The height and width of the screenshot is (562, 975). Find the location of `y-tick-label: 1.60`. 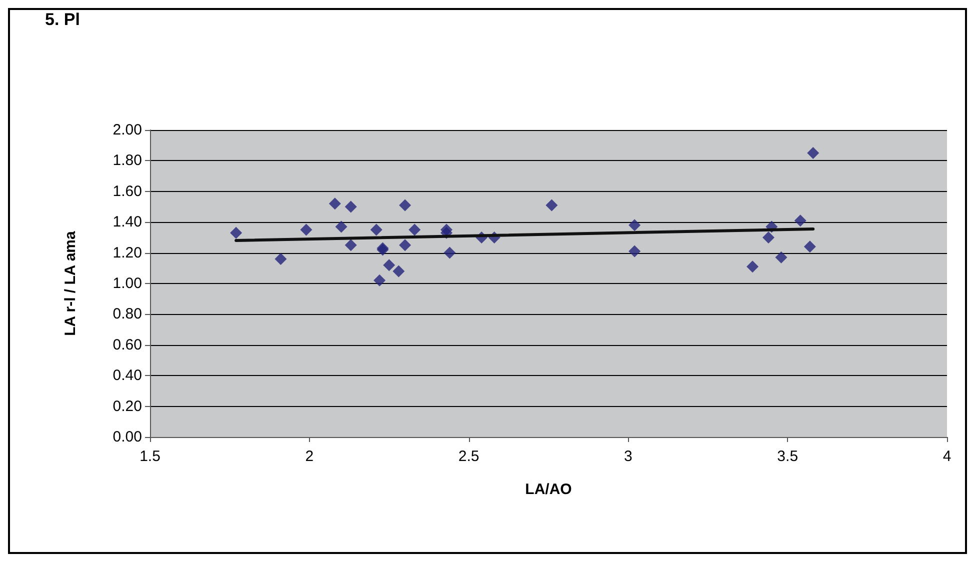

y-tick-label: 1.60 is located at coordinates (127, 191).